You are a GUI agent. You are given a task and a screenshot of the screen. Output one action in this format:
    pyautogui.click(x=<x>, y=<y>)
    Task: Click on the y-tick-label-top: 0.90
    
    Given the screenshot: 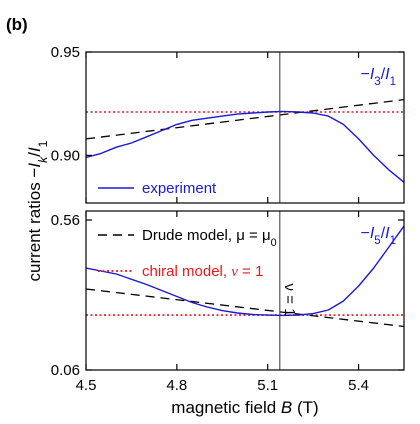 What is the action you would take?
    pyautogui.click(x=65, y=155)
    